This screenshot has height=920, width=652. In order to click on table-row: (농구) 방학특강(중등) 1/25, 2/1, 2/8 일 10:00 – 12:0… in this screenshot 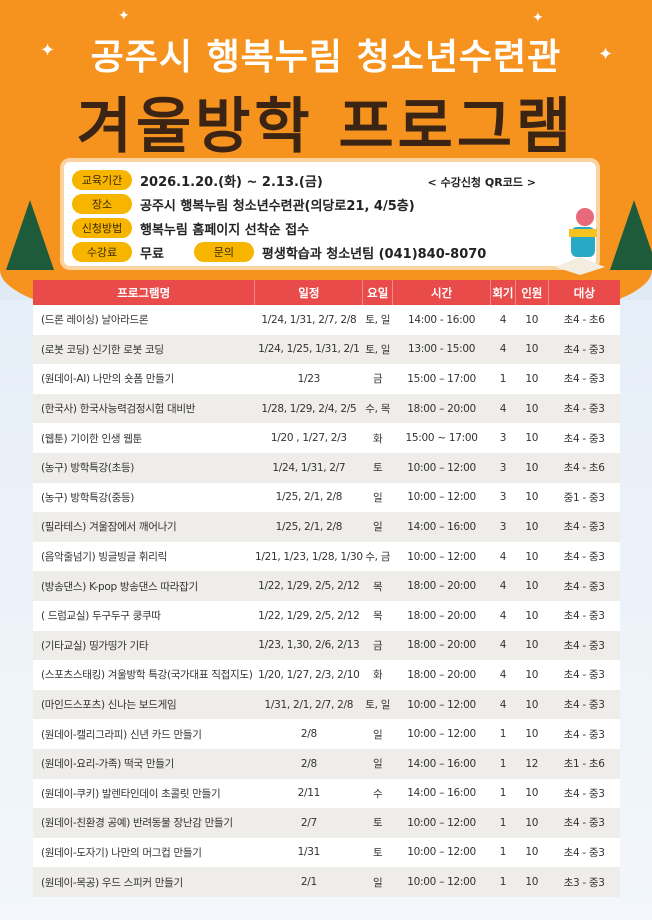, I will do `click(326, 497)`.